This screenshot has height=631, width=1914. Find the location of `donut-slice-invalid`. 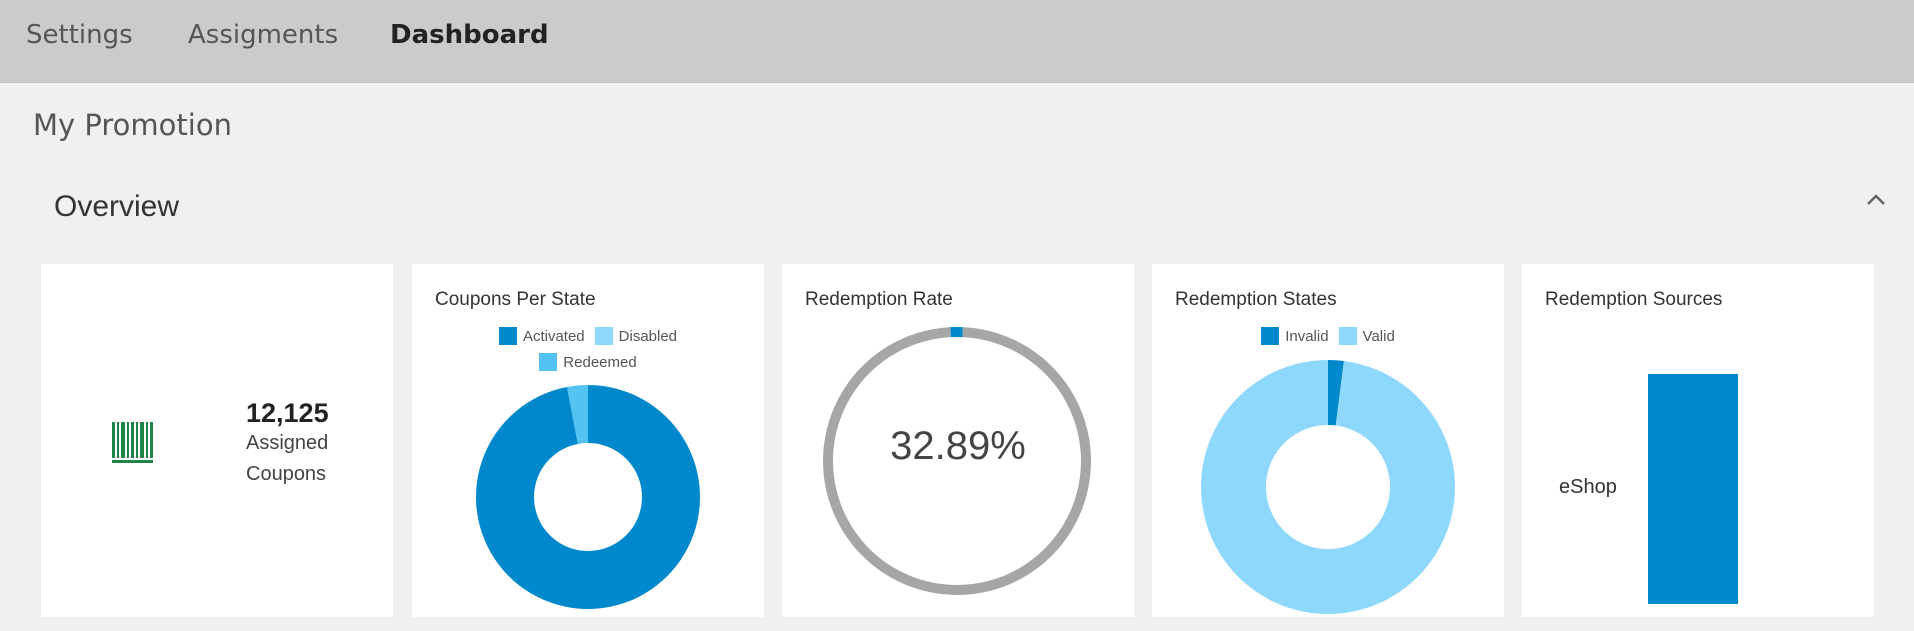

donut-slice-invalid is located at coordinates (1336, 393).